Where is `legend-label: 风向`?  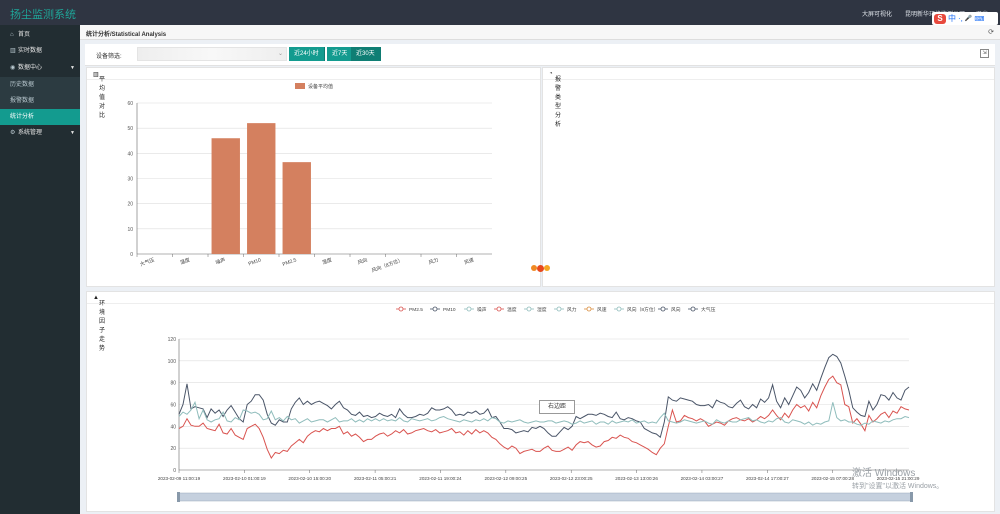 legend-label: 风向 is located at coordinates (676, 309).